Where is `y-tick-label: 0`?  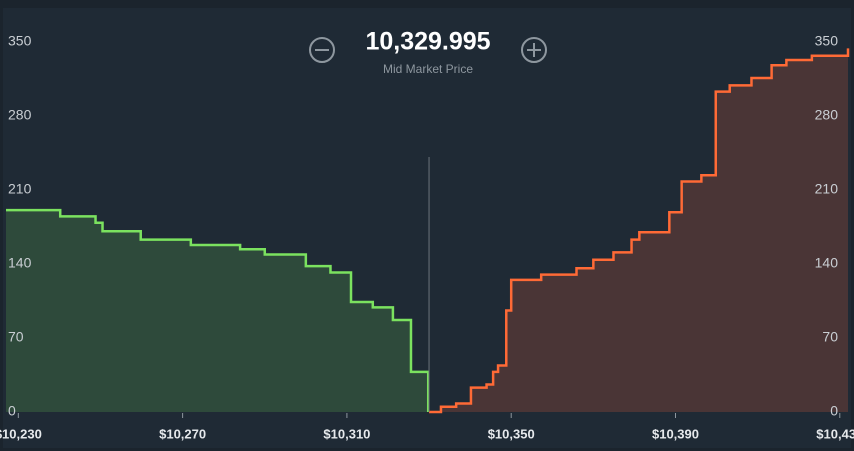
y-tick-label: 0 is located at coordinates (12, 411).